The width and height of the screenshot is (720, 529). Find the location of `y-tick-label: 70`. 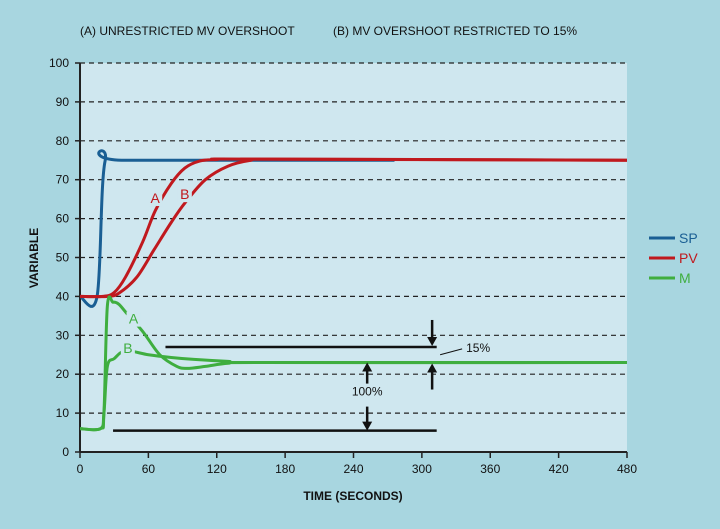

y-tick-label: 70 is located at coordinates (63, 180).